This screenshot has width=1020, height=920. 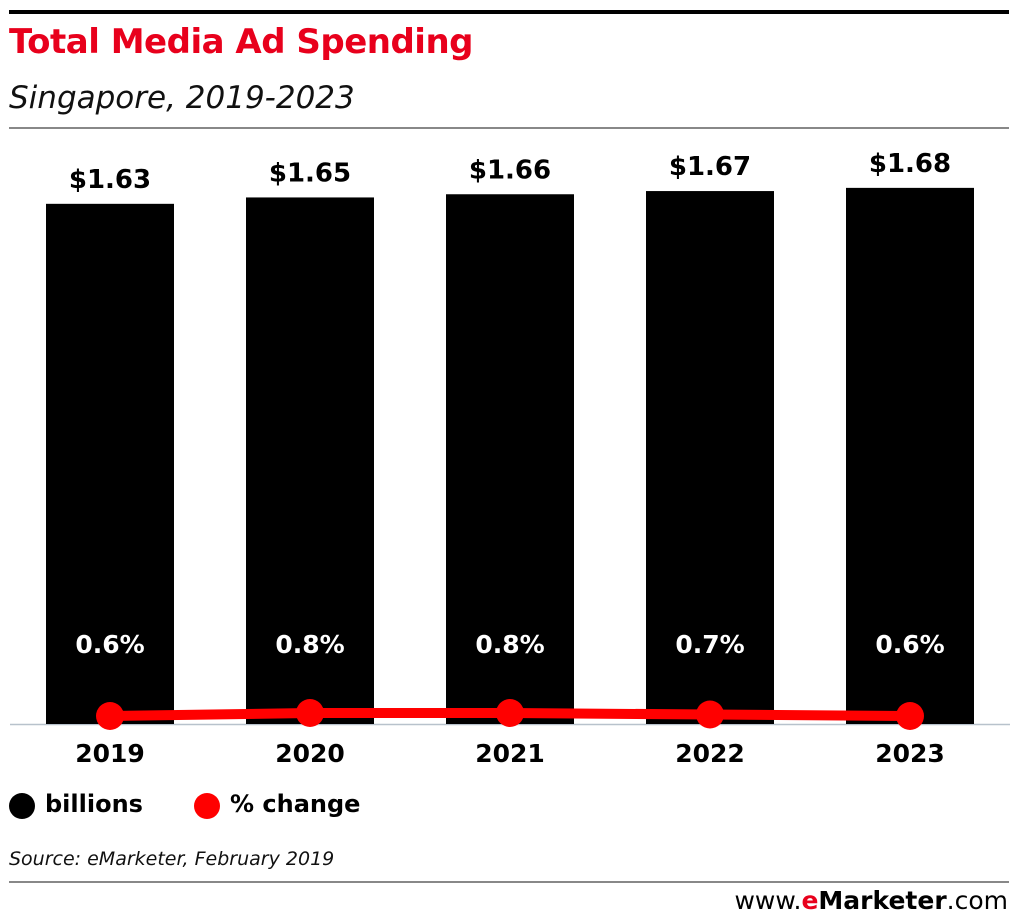 I want to click on footer-divider, so click(x=509, y=882).